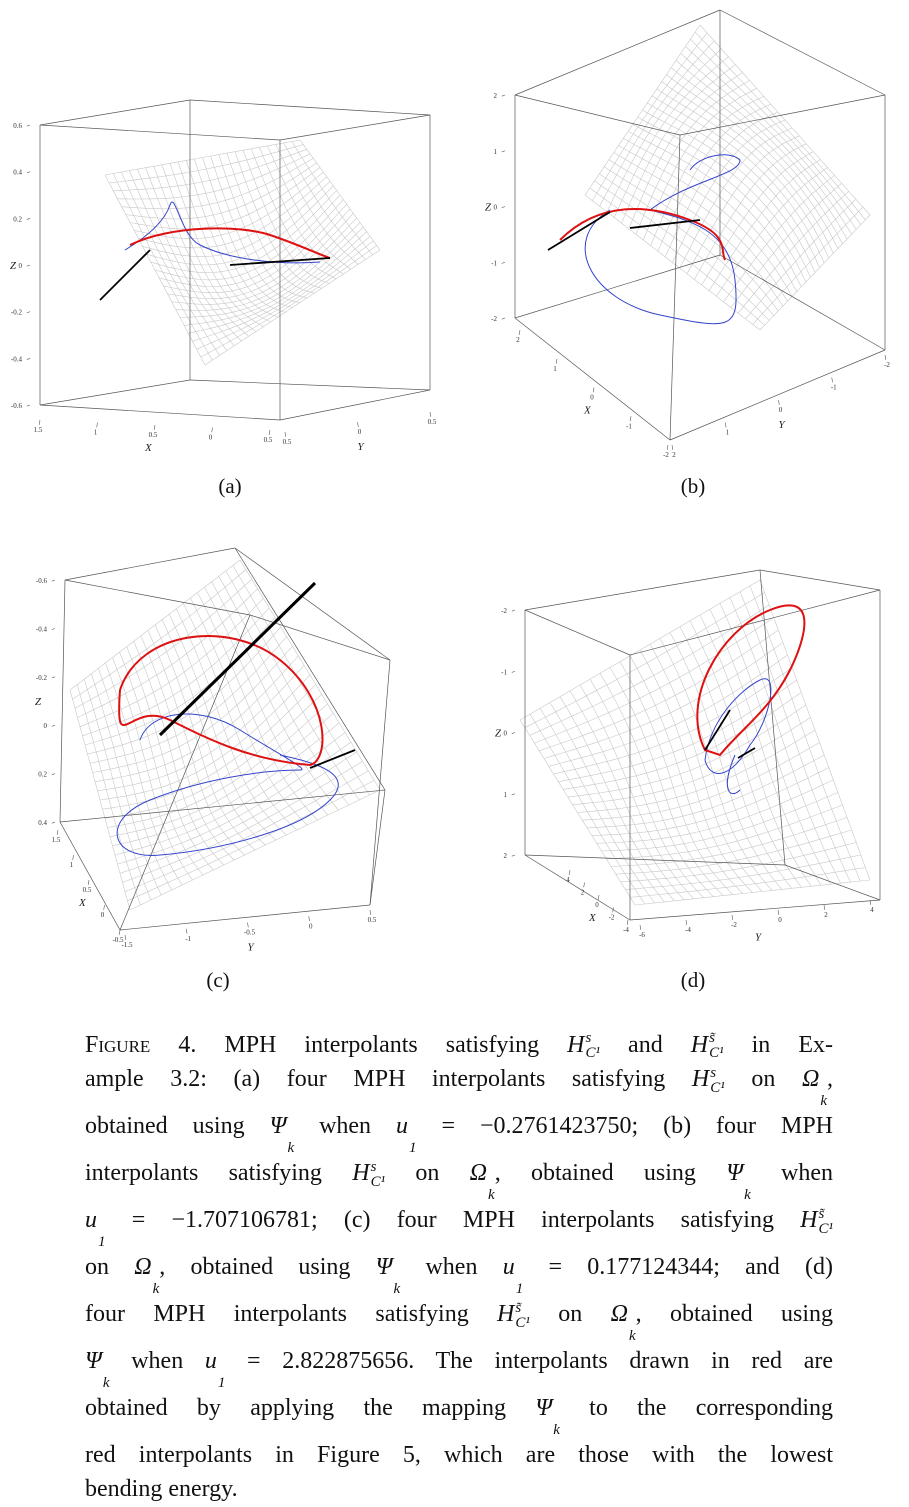 This screenshot has height=1507, width=909. Describe the element at coordinates (747, 1195) in the screenshot. I see `math-scripts: k` at that location.